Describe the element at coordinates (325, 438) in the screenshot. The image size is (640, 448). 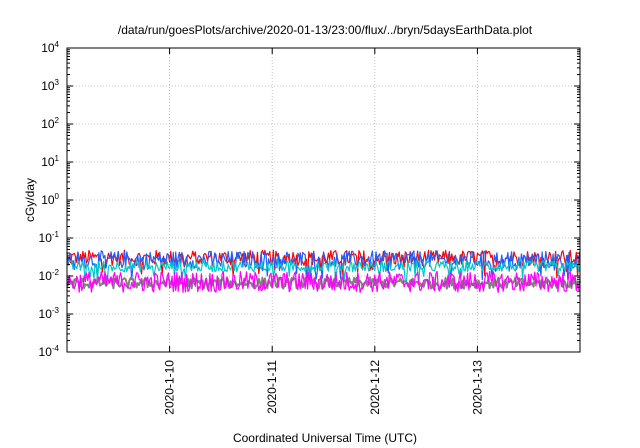
I see `x-axis-label: Coordinated Universal Time (UTC)` at that location.